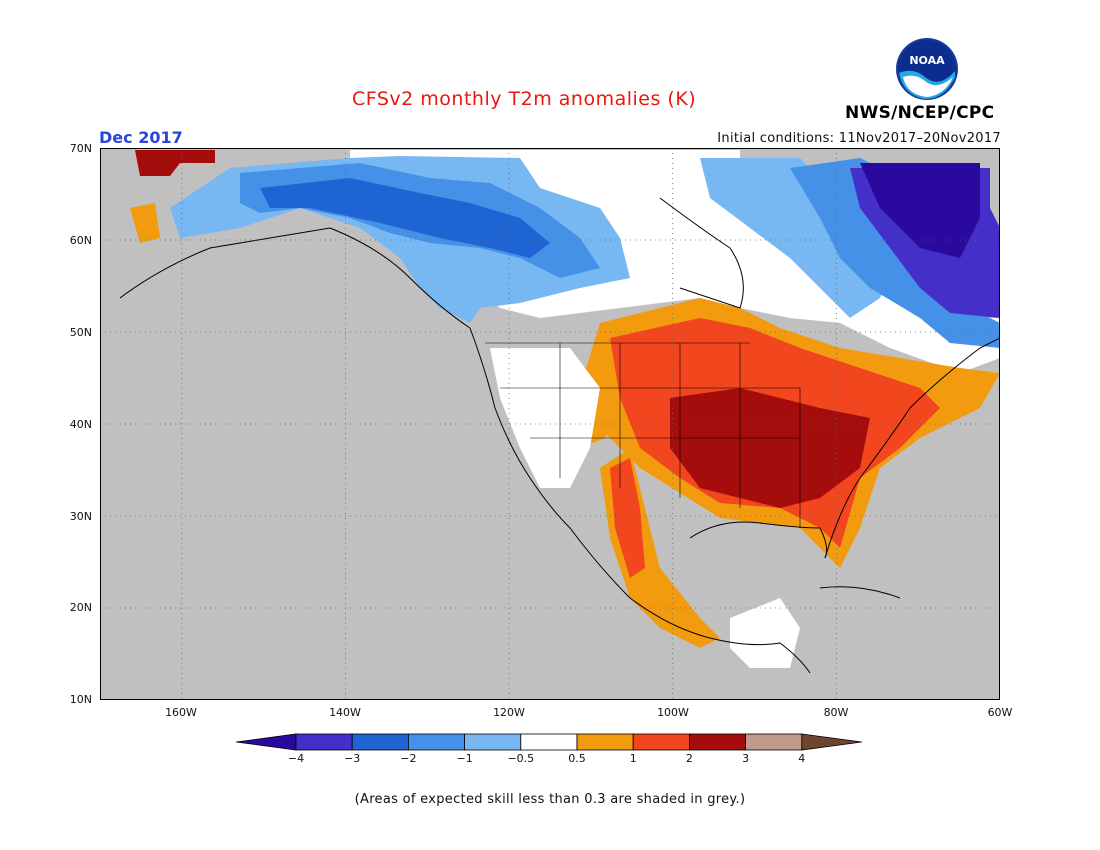 The width and height of the screenshot is (1100, 850). I want to click on colorbar-tick-label: 4, so click(802, 758).